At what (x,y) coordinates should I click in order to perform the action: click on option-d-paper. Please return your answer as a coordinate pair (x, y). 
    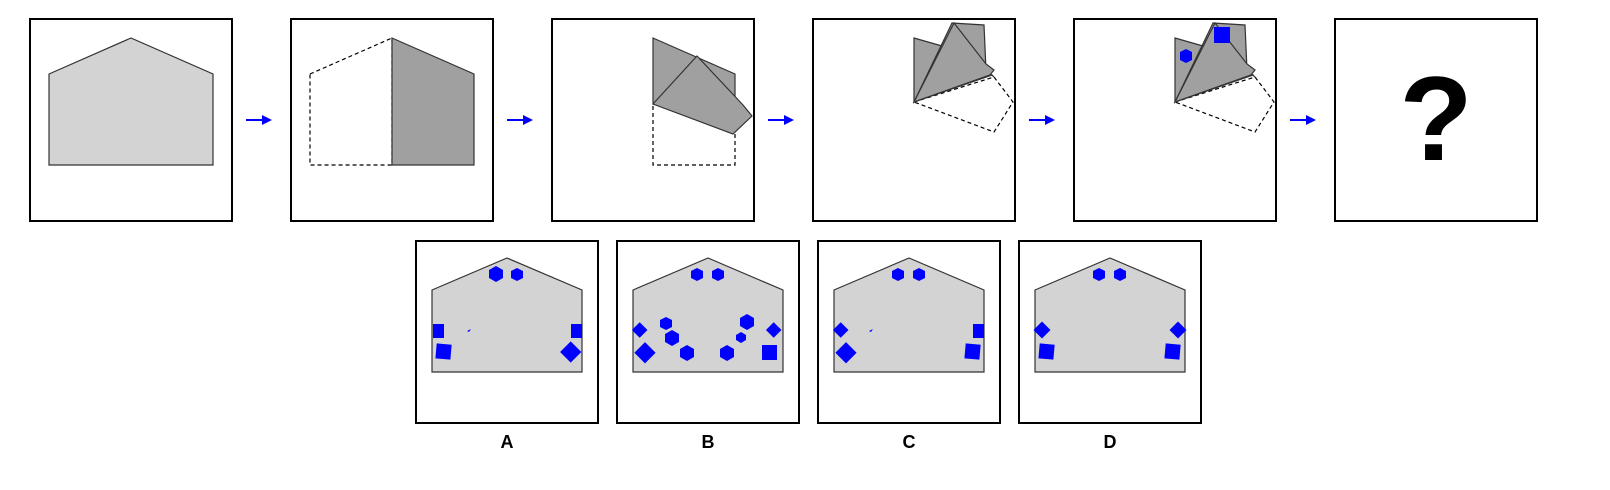
    Looking at the image, I should click on (1110, 315).